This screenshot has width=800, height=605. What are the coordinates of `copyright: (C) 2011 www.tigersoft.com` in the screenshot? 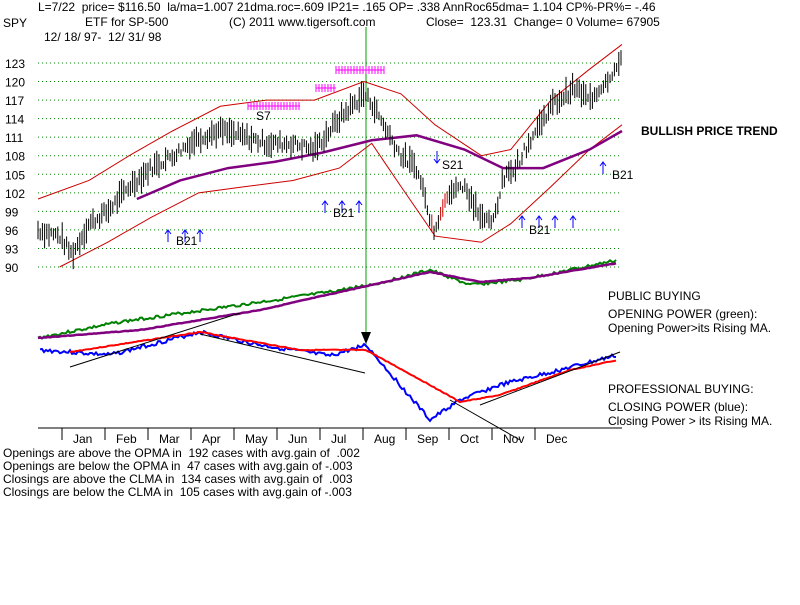 It's located at (302, 22).